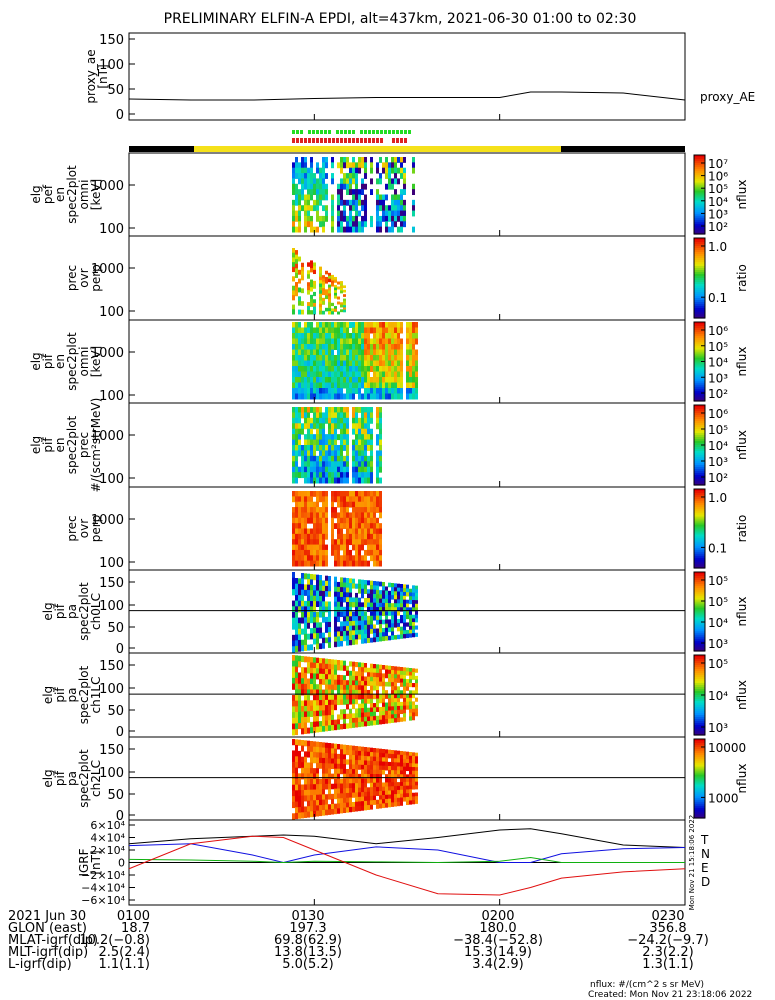 The height and width of the screenshot is (1000, 775). Describe the element at coordinates (111, 689) in the screenshot. I see `y-tick-label: 100` at that location.